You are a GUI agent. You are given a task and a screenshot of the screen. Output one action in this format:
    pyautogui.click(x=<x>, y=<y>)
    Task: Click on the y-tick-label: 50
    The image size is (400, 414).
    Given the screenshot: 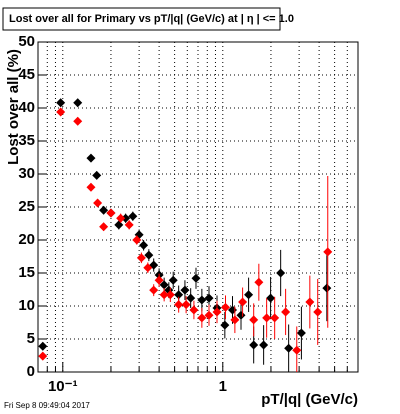 What is the action you would take?
    pyautogui.click(x=26, y=41)
    